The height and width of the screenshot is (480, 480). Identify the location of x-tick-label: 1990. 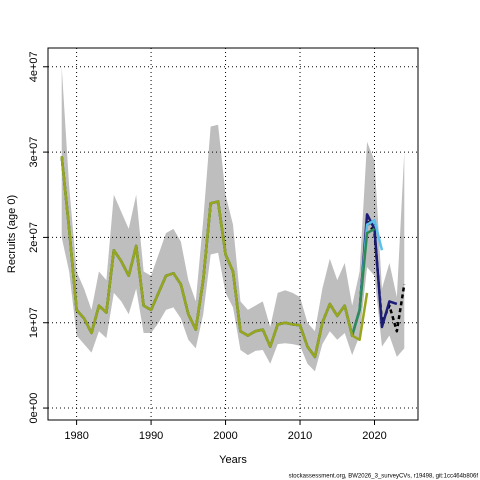
(151, 436).